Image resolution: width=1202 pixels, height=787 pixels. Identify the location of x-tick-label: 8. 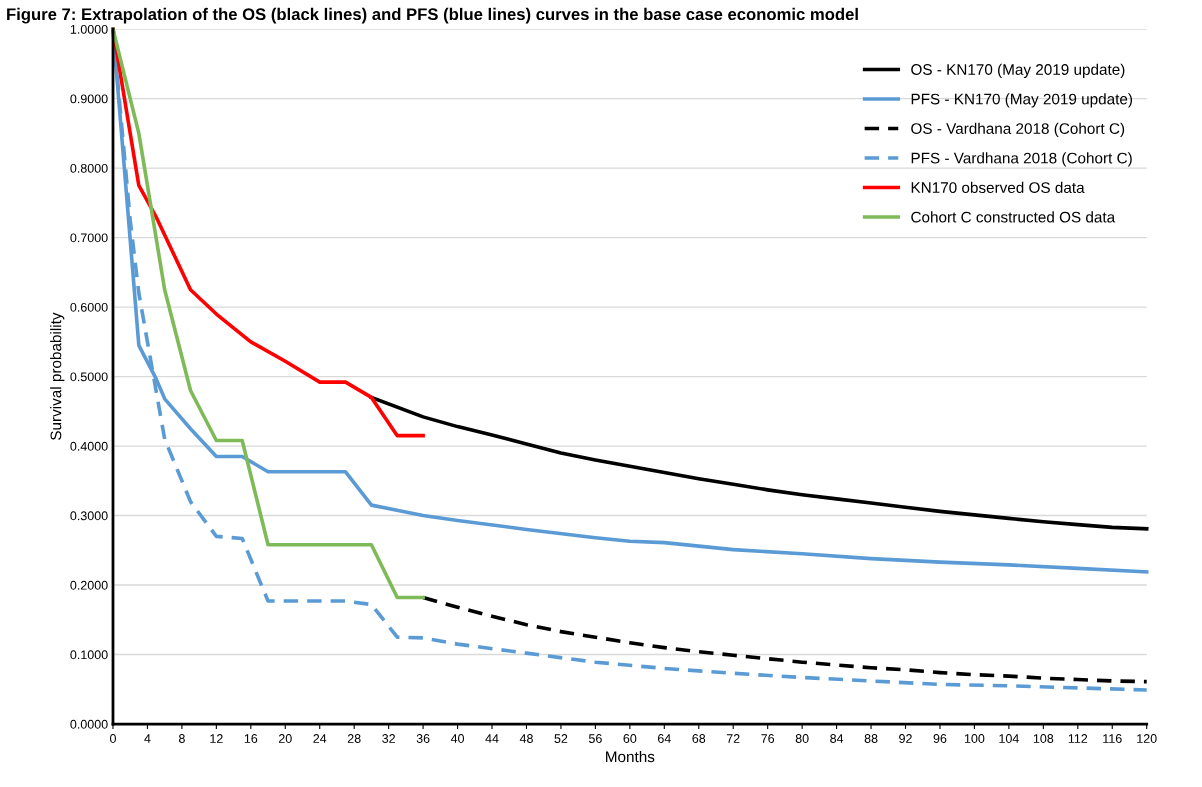
(181, 738).